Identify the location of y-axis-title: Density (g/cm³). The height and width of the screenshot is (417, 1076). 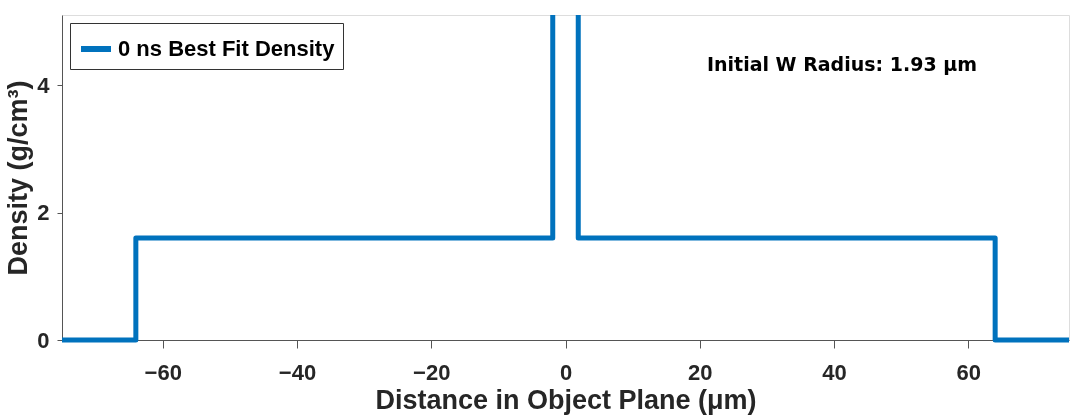
(18, 178).